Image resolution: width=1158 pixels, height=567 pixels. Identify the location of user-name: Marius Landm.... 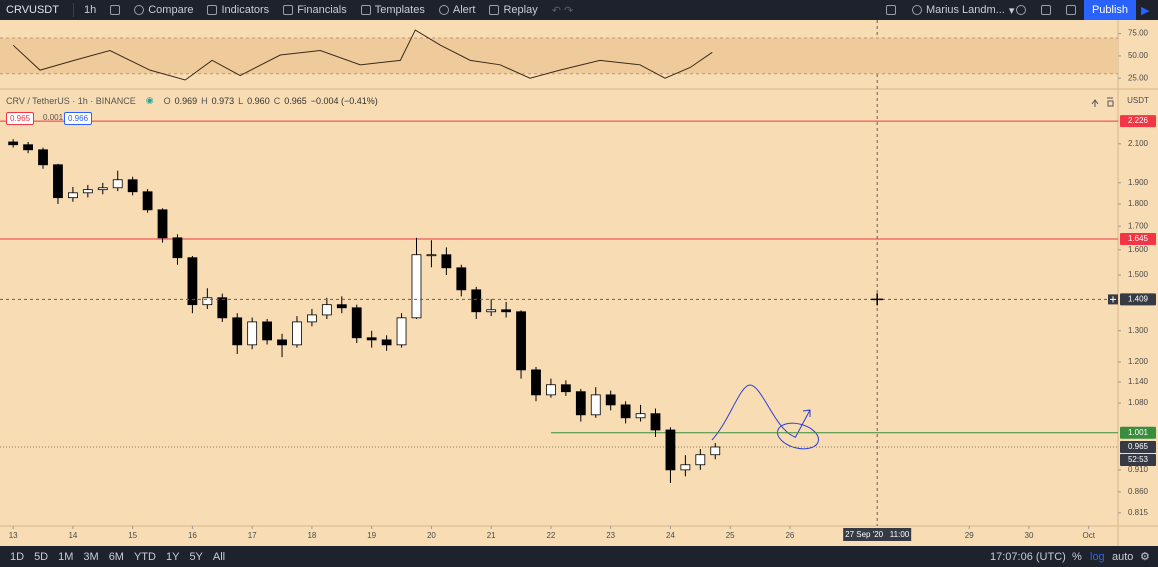
(965, 10).